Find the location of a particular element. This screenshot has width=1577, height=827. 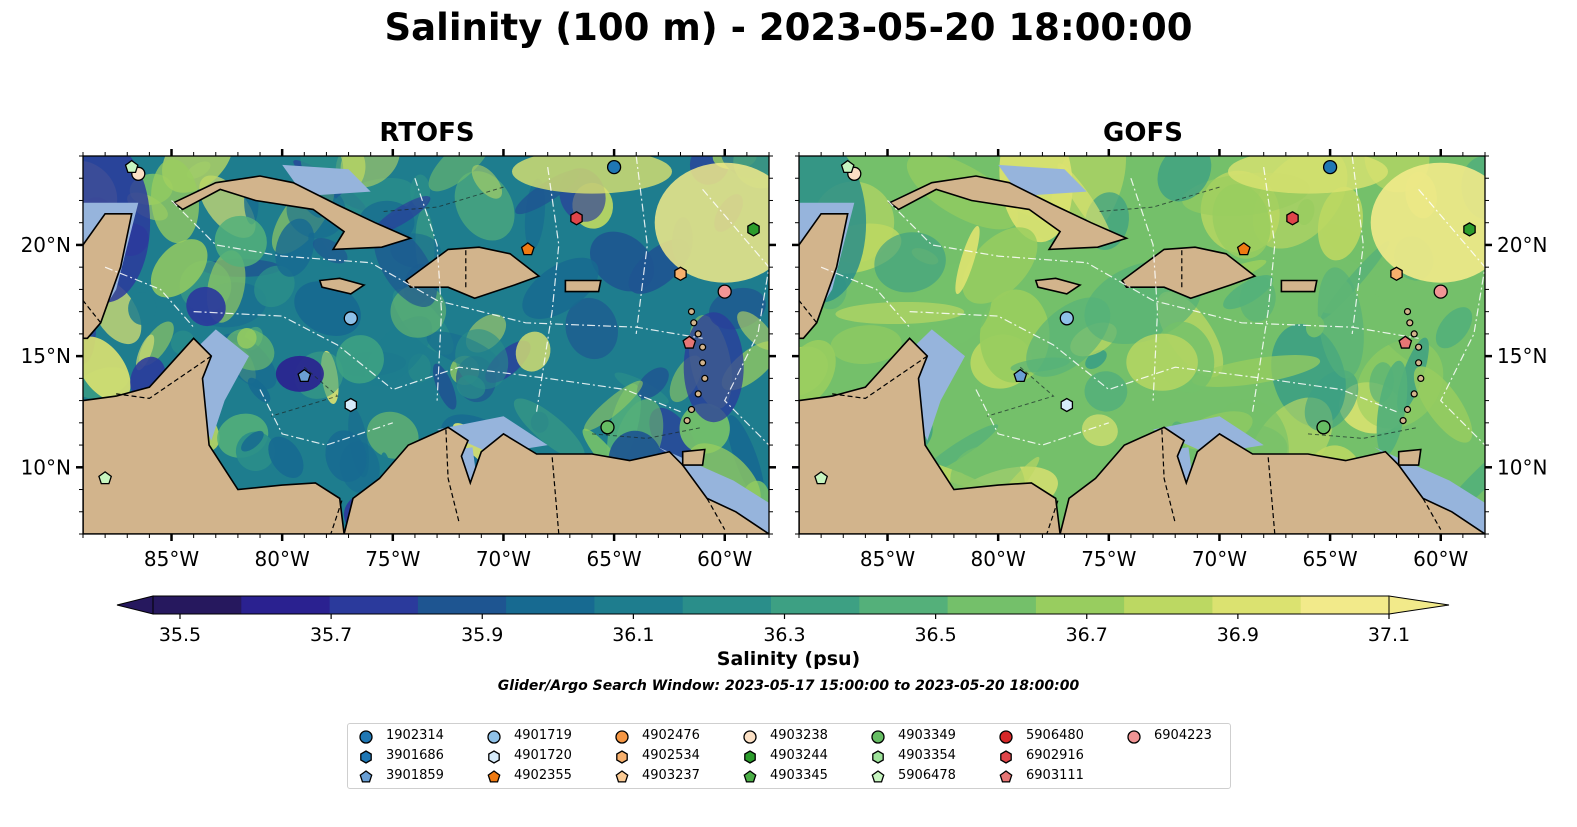

legend-label: 4902534 is located at coordinates (671, 755).